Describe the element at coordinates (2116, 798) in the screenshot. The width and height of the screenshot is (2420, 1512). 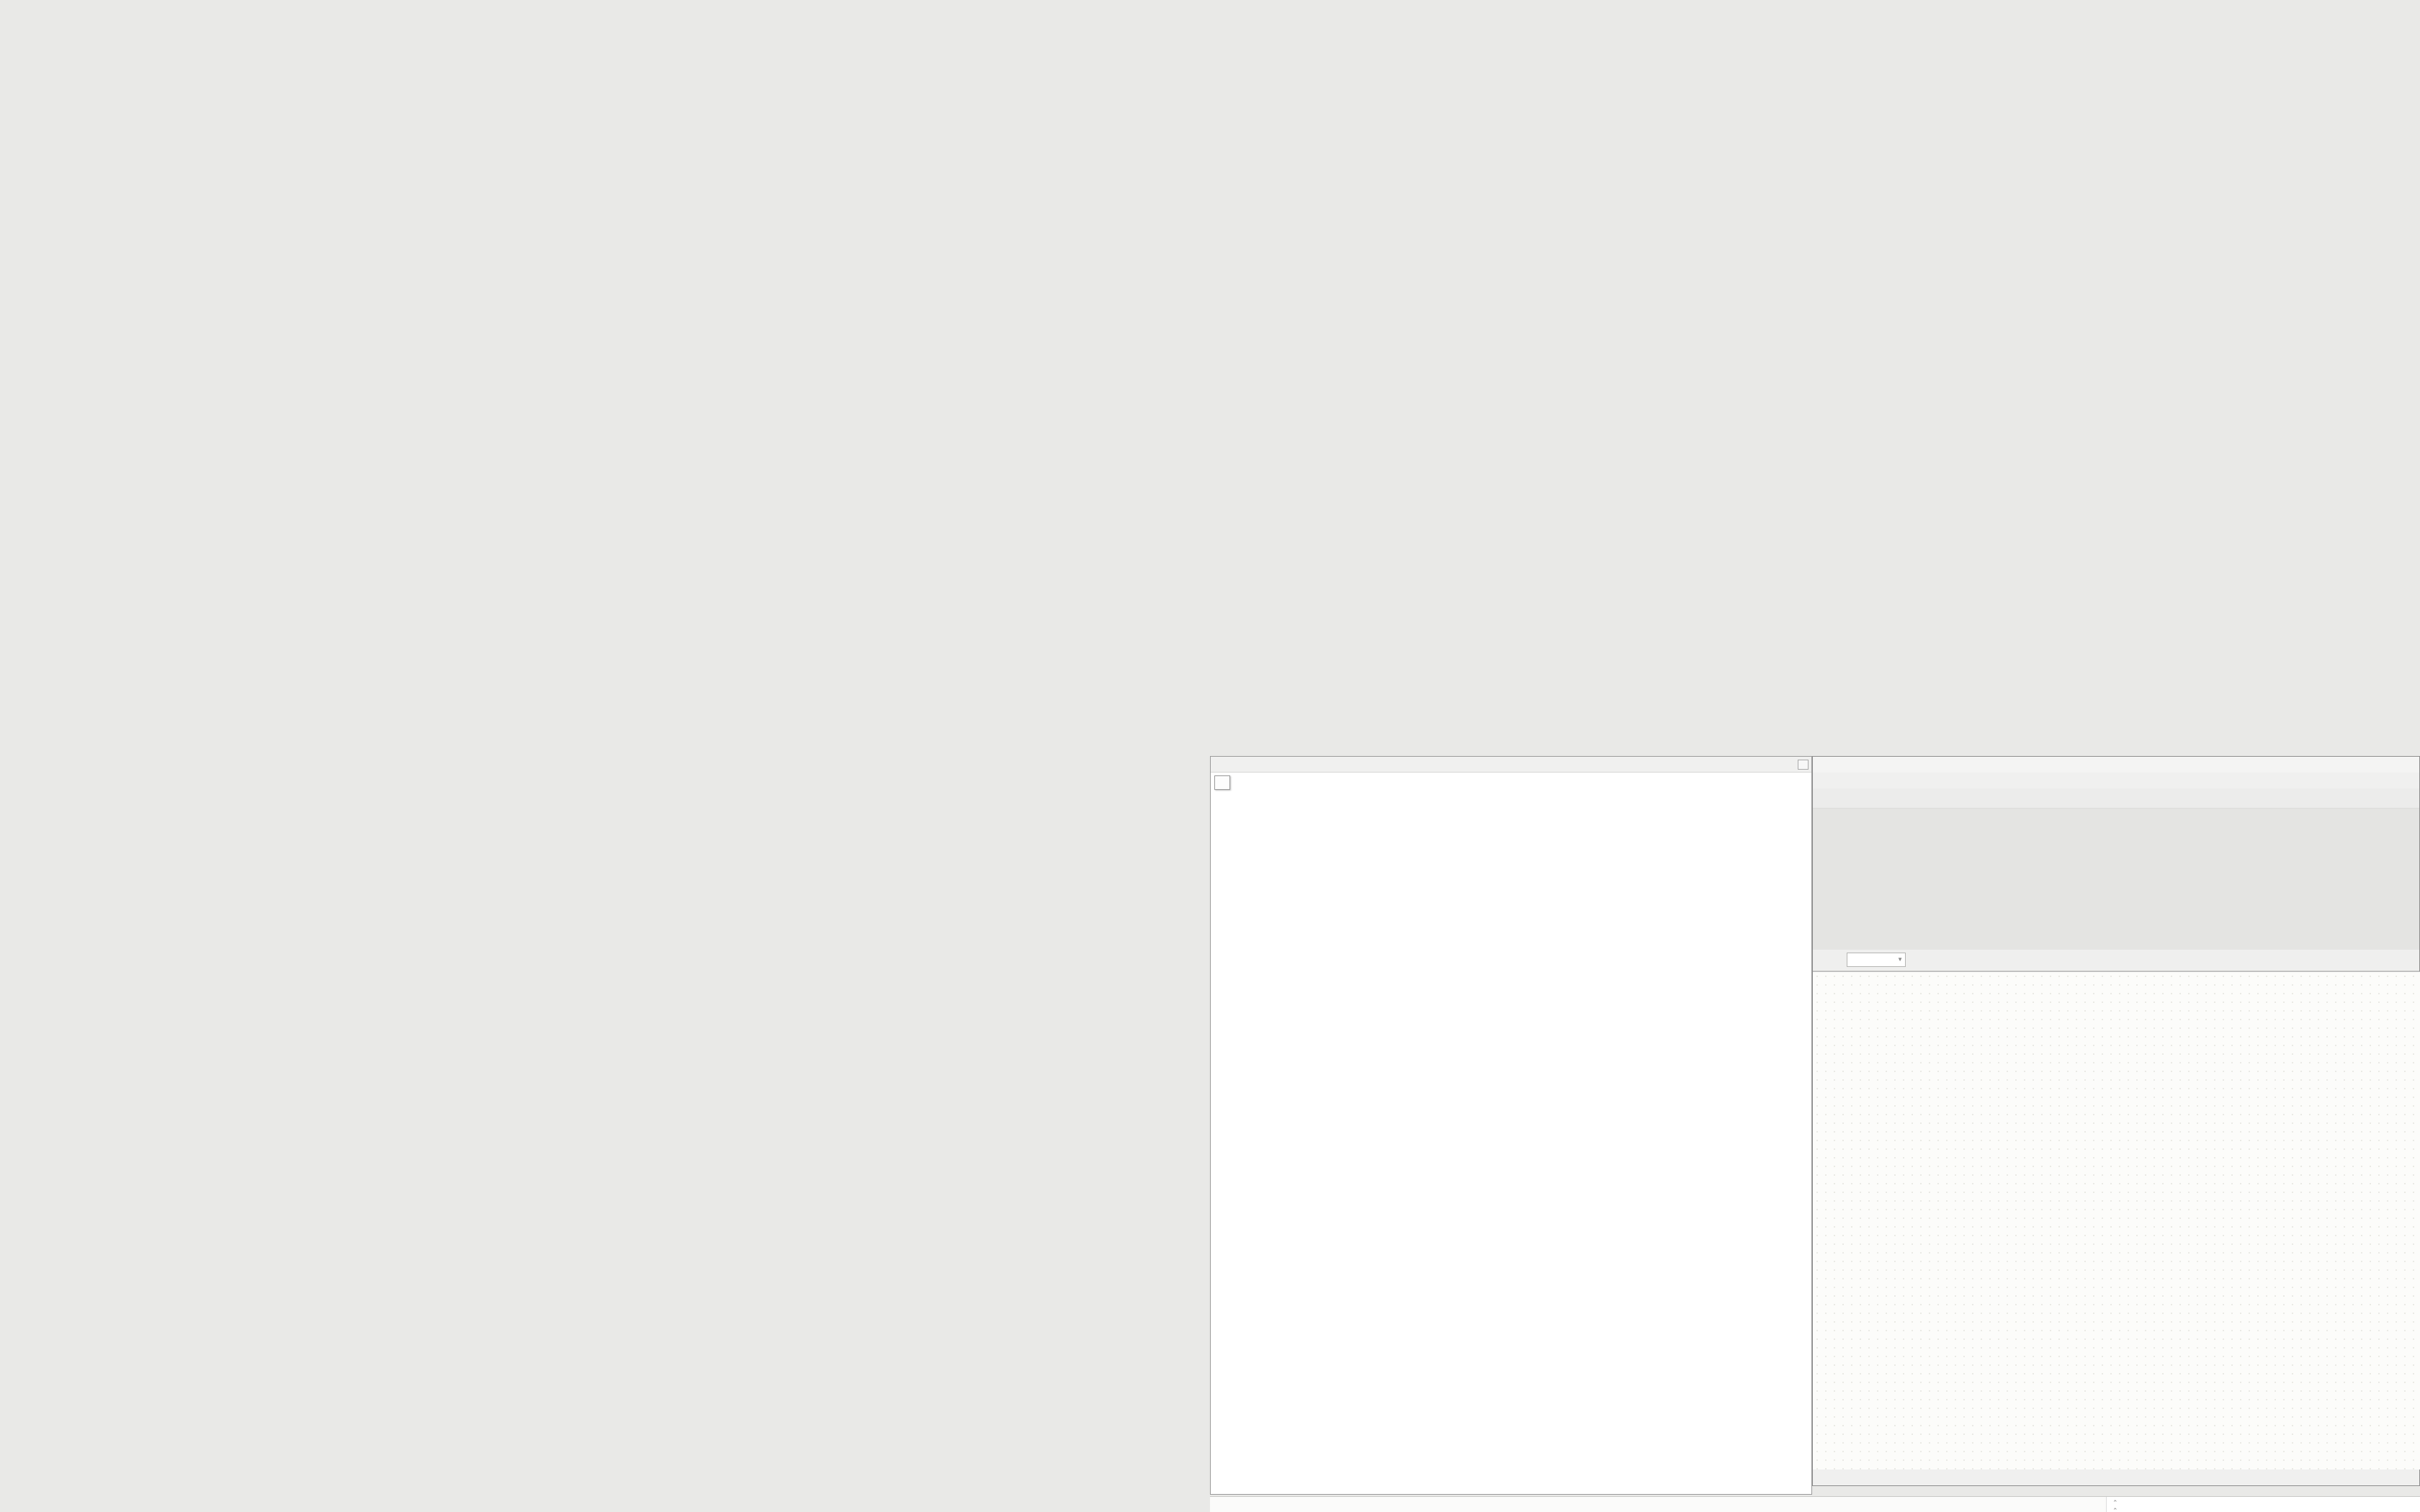
I see `component-tab-strip` at that location.